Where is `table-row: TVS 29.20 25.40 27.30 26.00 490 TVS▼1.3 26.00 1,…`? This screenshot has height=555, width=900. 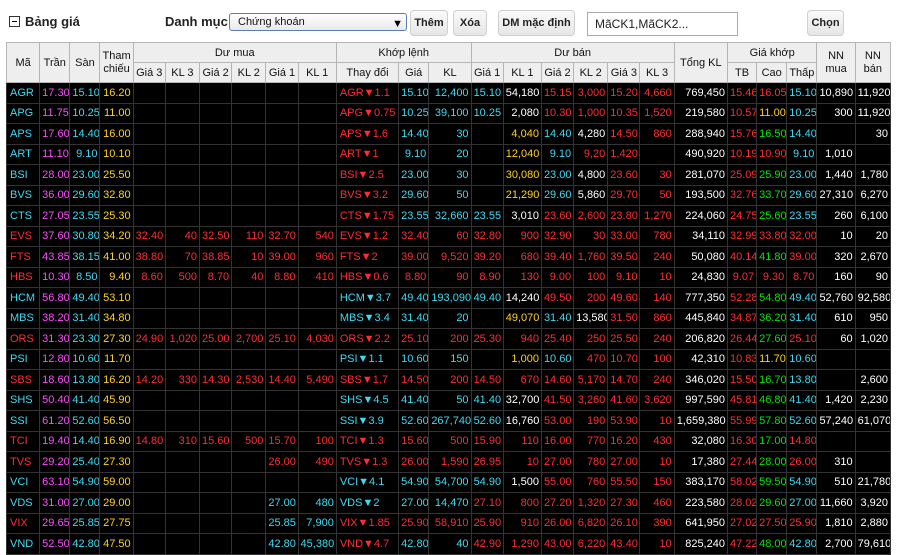
table-row: TVS 29.20 25.40 27.30 26.00 490 TVS▼1.3 26.00 1,… is located at coordinates (448, 462).